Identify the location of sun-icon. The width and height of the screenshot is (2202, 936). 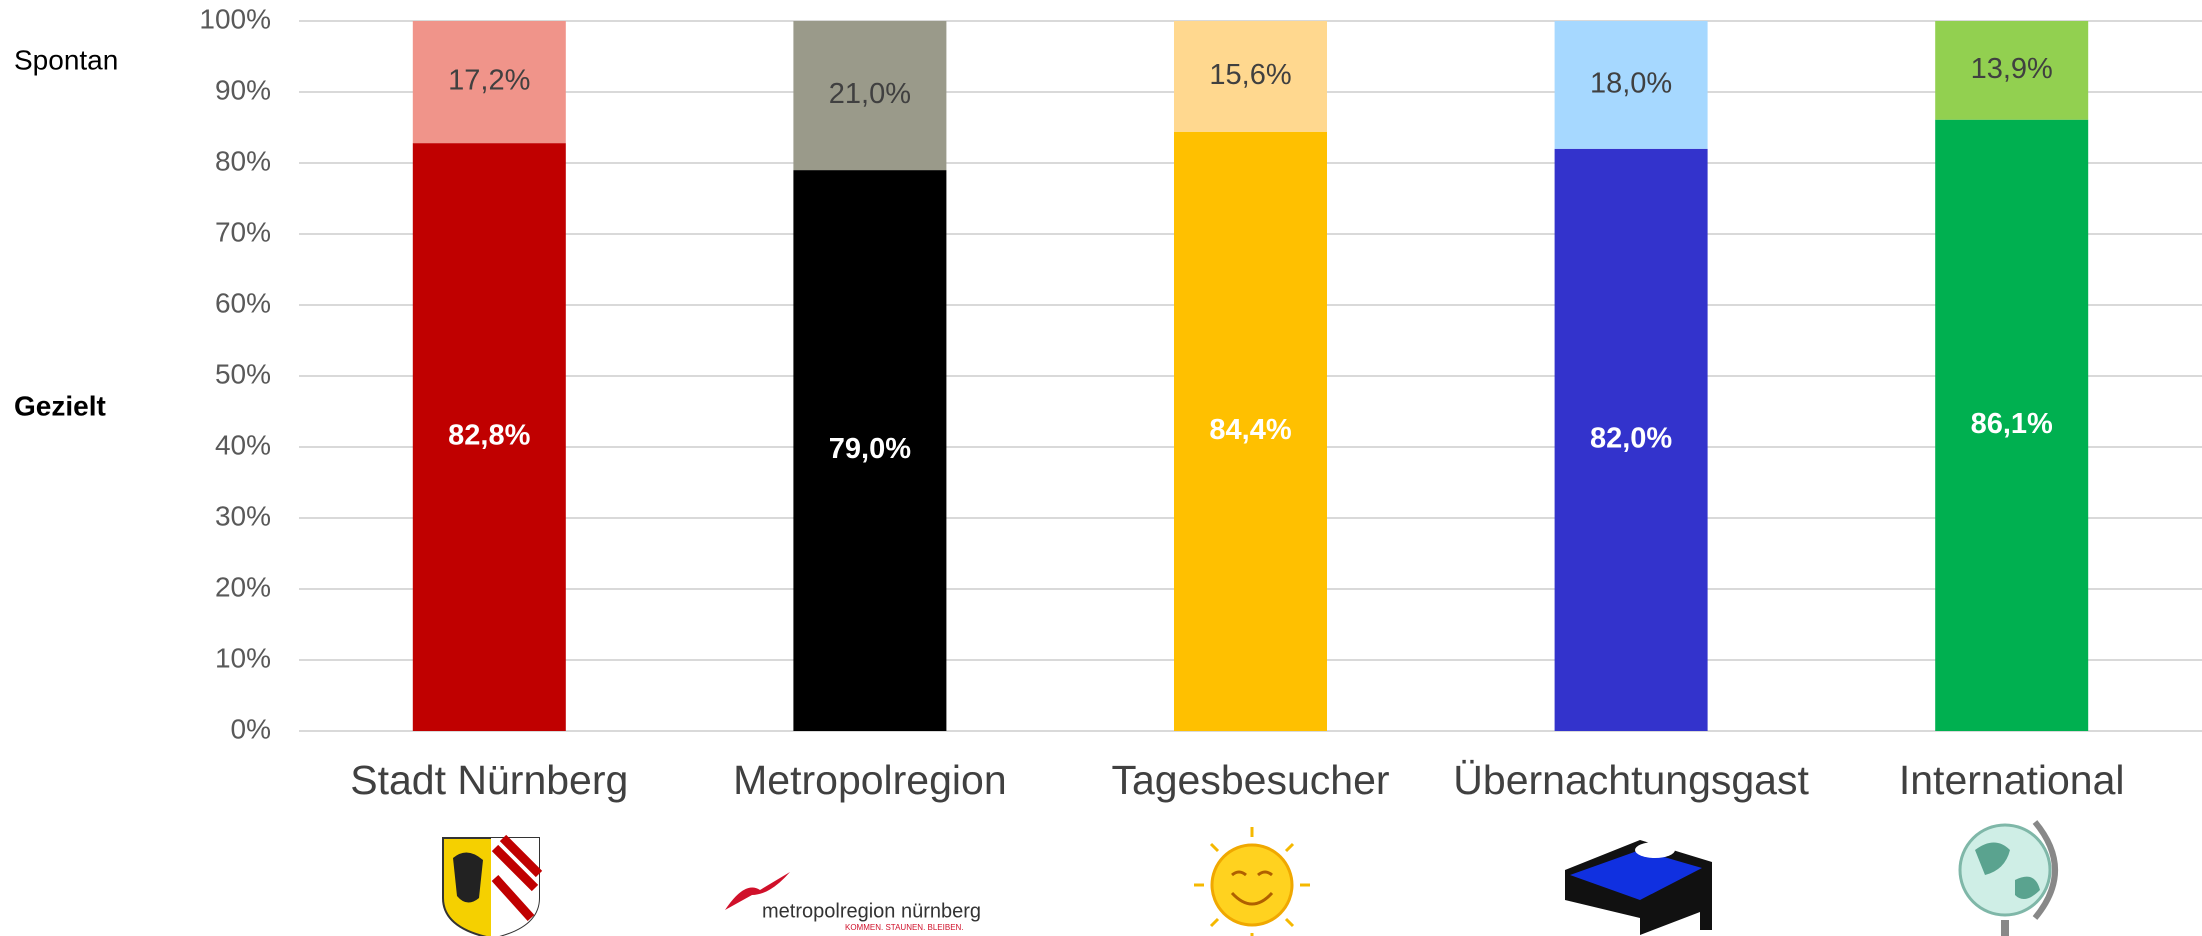
(1252, 881).